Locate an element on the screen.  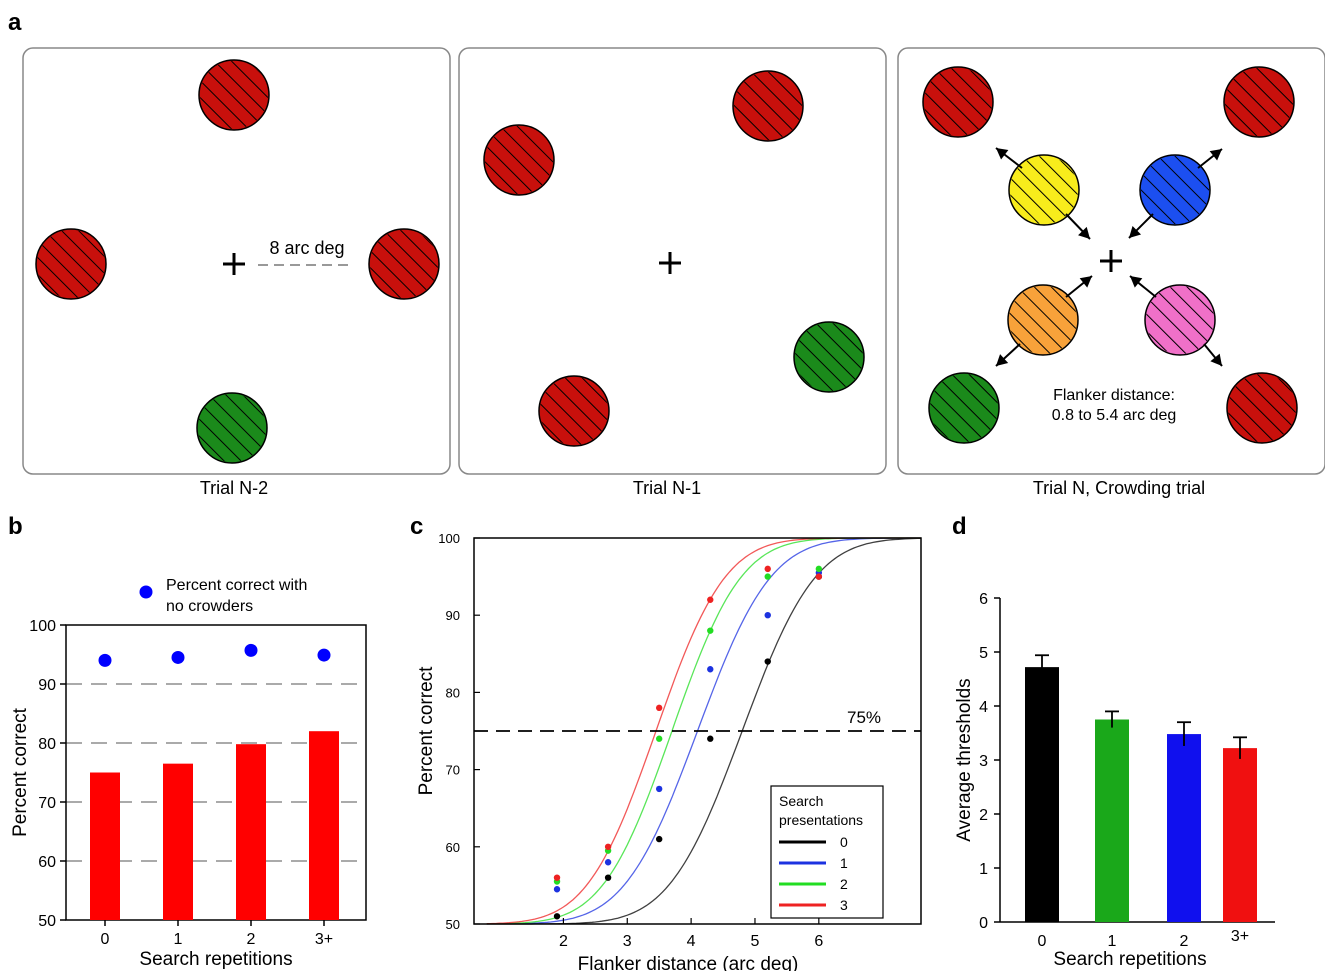
flanker-disc-blue is located at coordinates (1175, 190).